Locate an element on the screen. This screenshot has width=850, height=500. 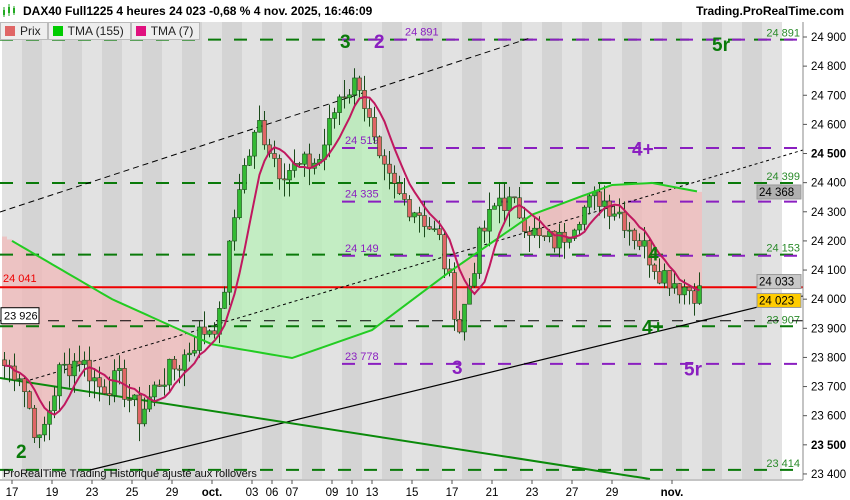
y-tick-label: 24 300 is located at coordinates (828, 213).